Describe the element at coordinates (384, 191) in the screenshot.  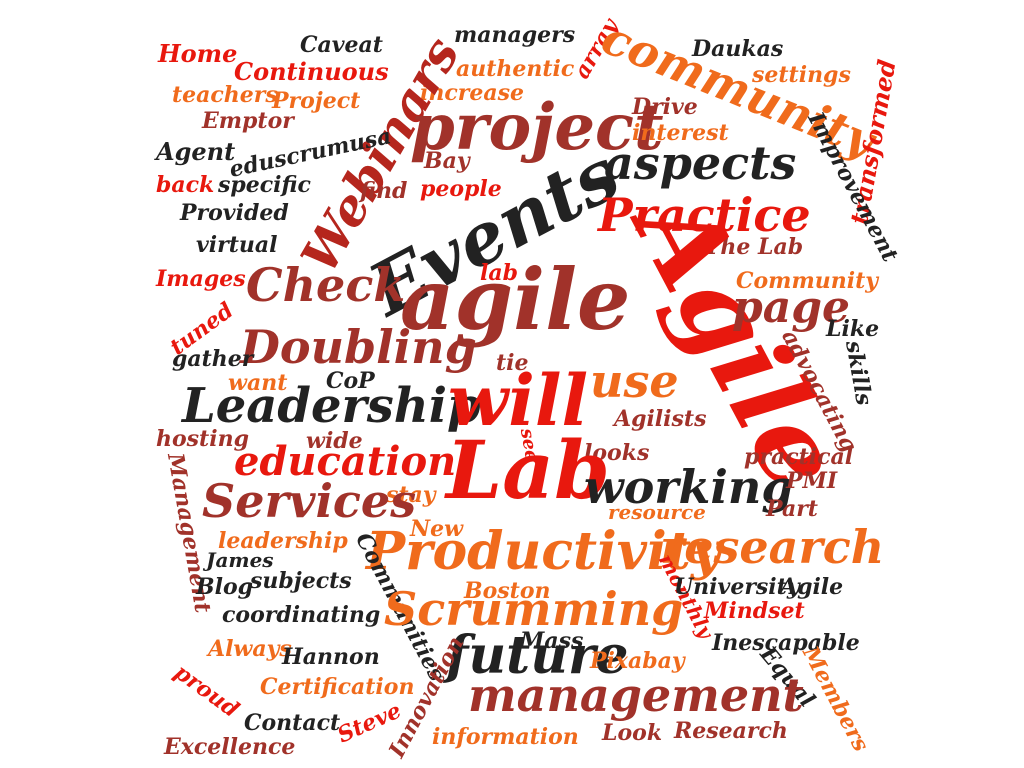
I see `word-find: find` at that location.